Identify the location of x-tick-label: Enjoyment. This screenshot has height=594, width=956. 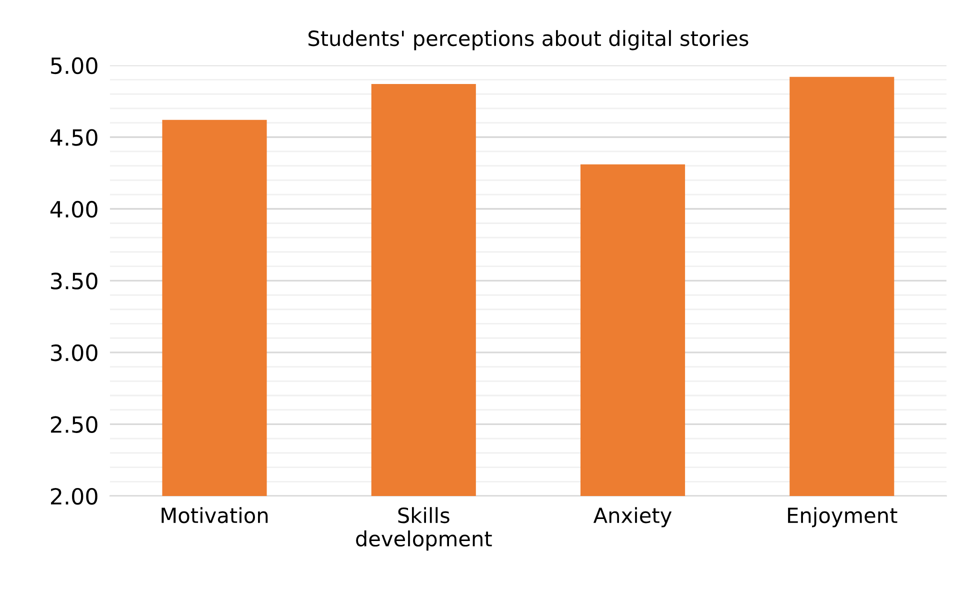
(843, 517).